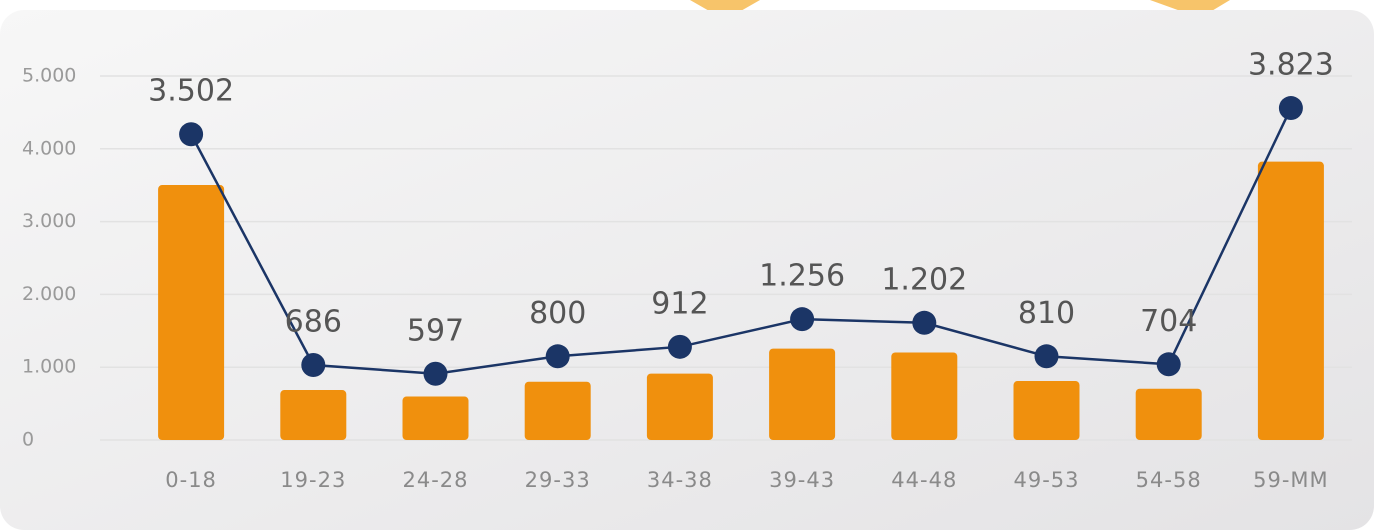 The width and height of the screenshot is (1374, 530). Describe the element at coordinates (313, 322) in the screenshot. I see `value-label: 686` at that location.